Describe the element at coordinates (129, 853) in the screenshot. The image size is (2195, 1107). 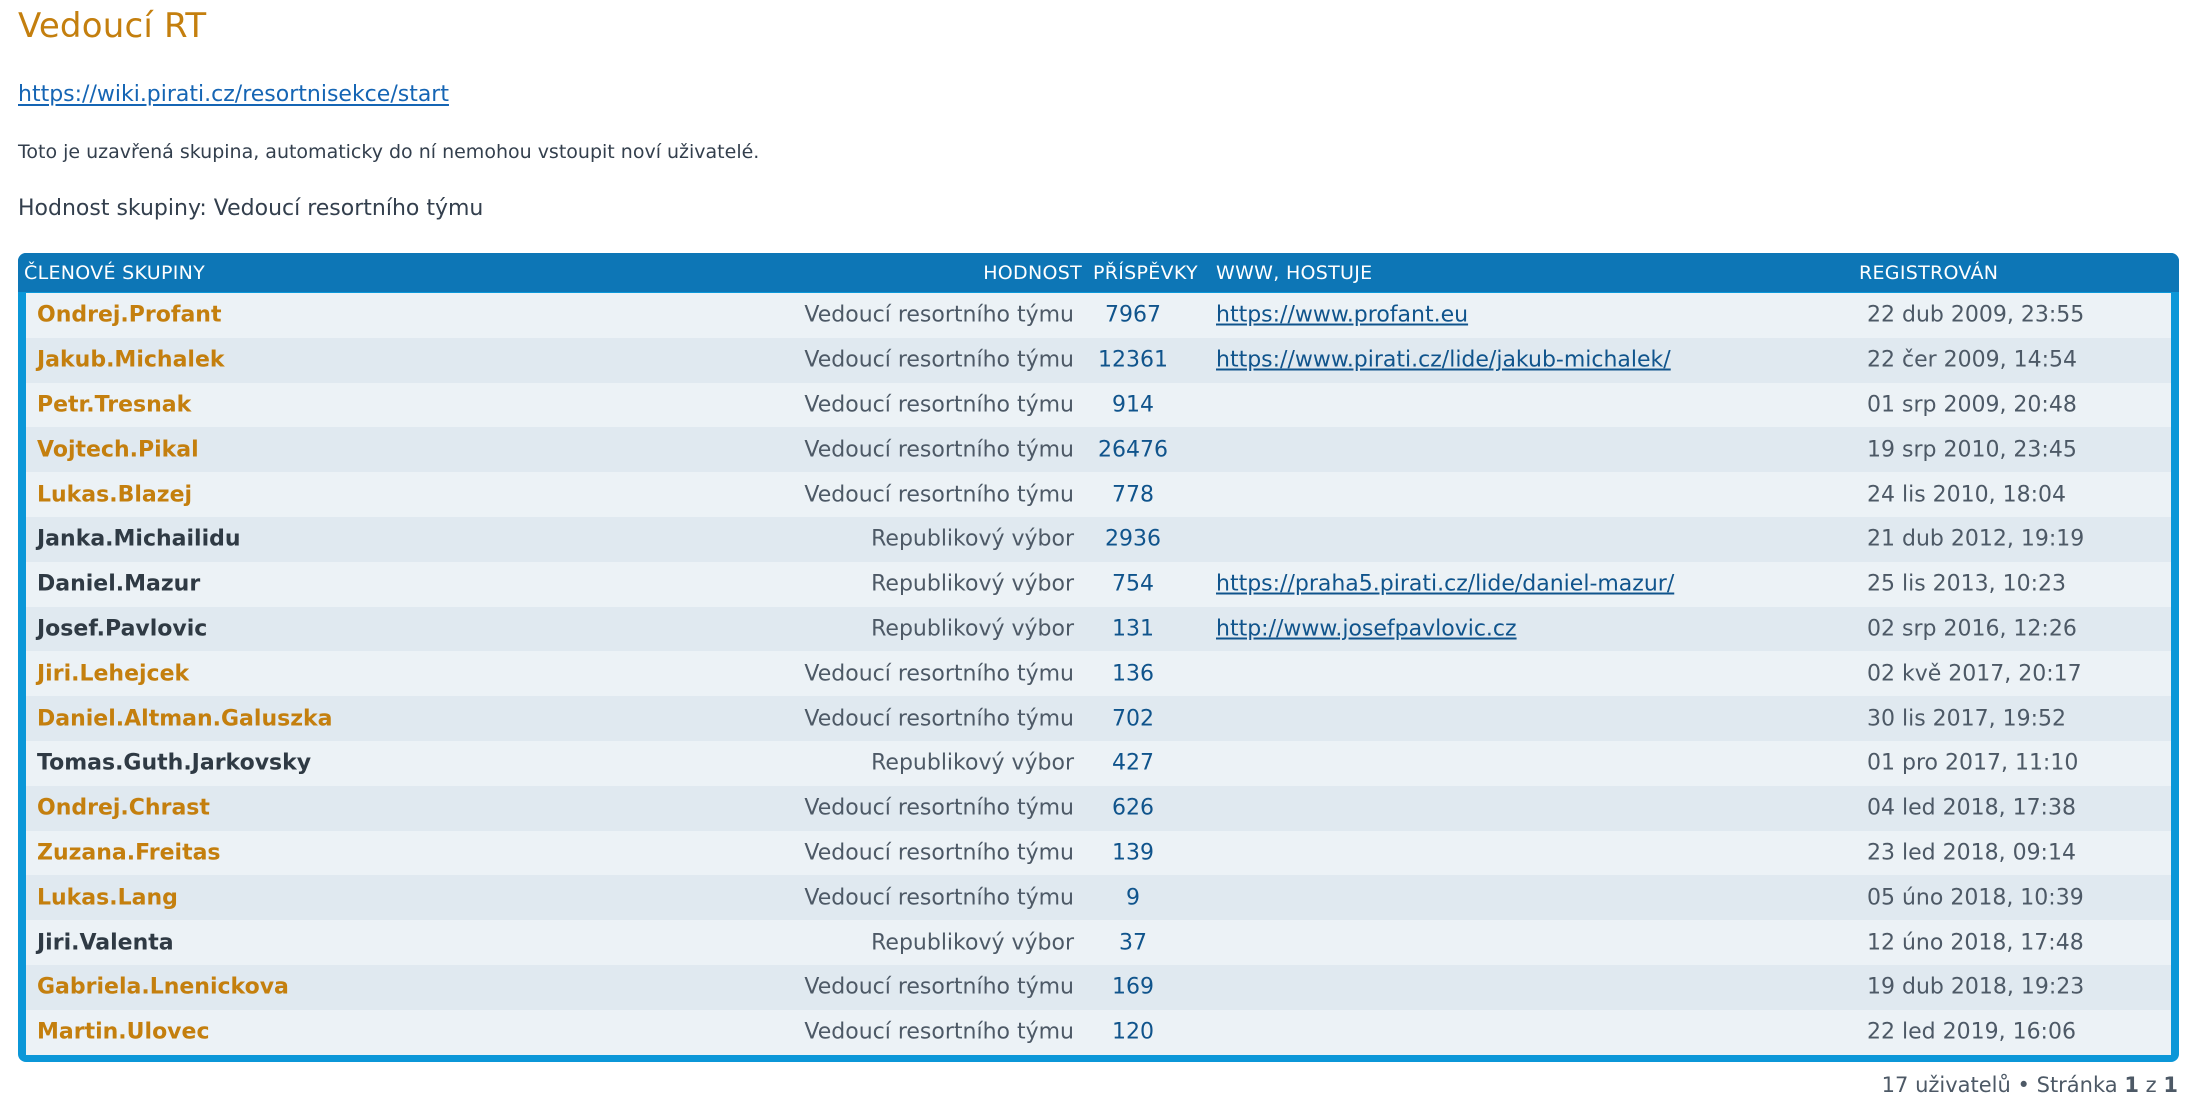
I see `member-username-link: Zuzana.Freitas` at that location.